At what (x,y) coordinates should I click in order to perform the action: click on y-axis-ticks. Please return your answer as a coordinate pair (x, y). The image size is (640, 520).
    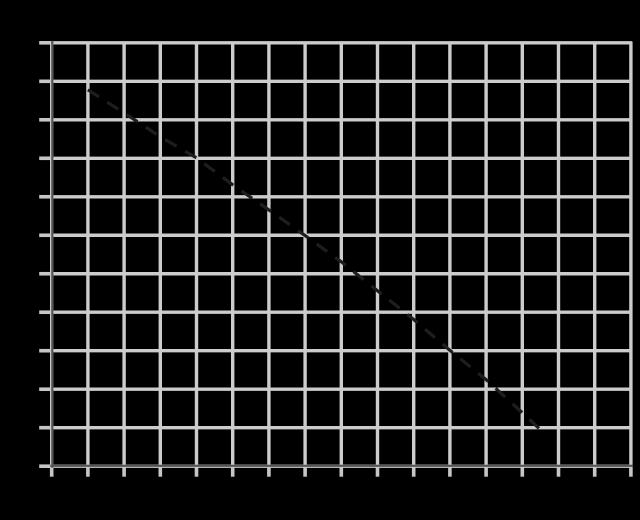
    Looking at the image, I should click on (45, 254).